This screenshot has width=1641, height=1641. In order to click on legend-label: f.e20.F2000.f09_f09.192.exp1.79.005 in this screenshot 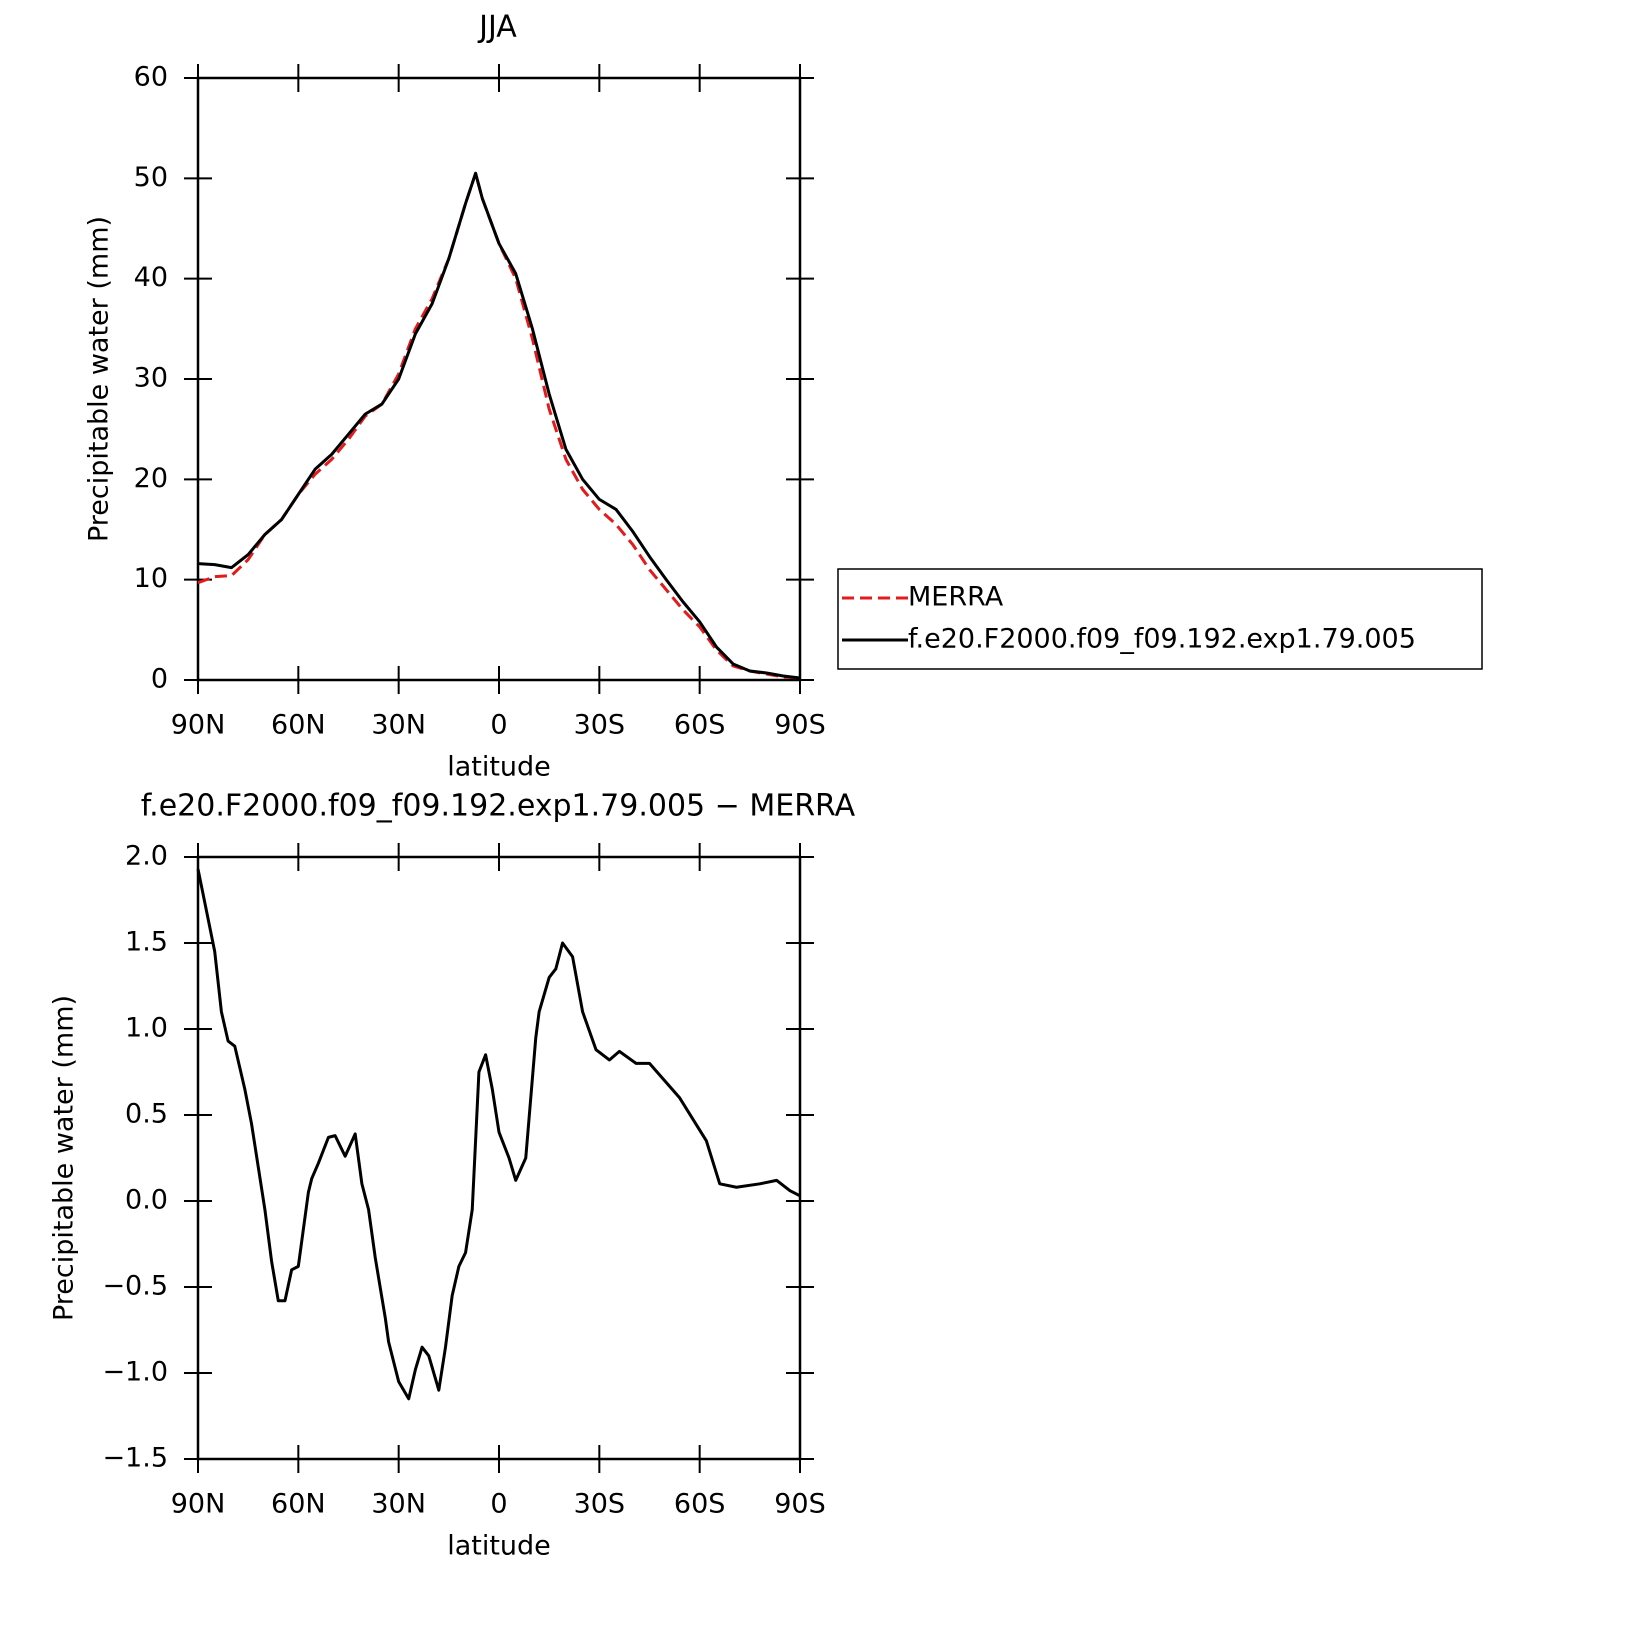, I will do `click(1162, 639)`.